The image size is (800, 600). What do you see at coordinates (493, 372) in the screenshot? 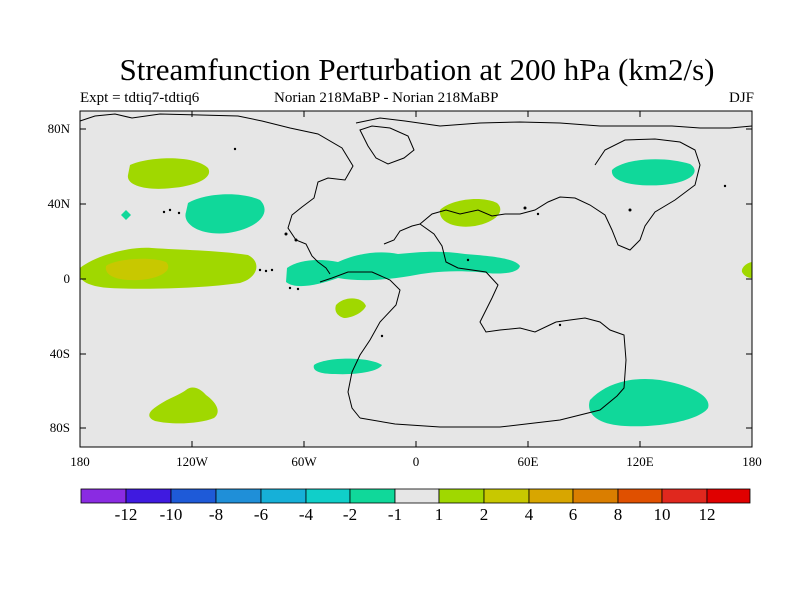
I see `coastline-antarctica` at bounding box center [493, 372].